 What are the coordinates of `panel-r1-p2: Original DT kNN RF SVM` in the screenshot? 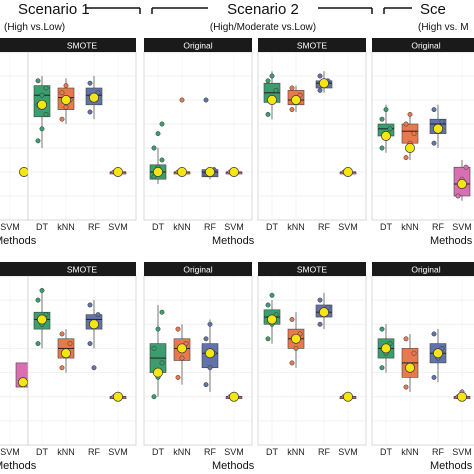 It's located at (198, 135).